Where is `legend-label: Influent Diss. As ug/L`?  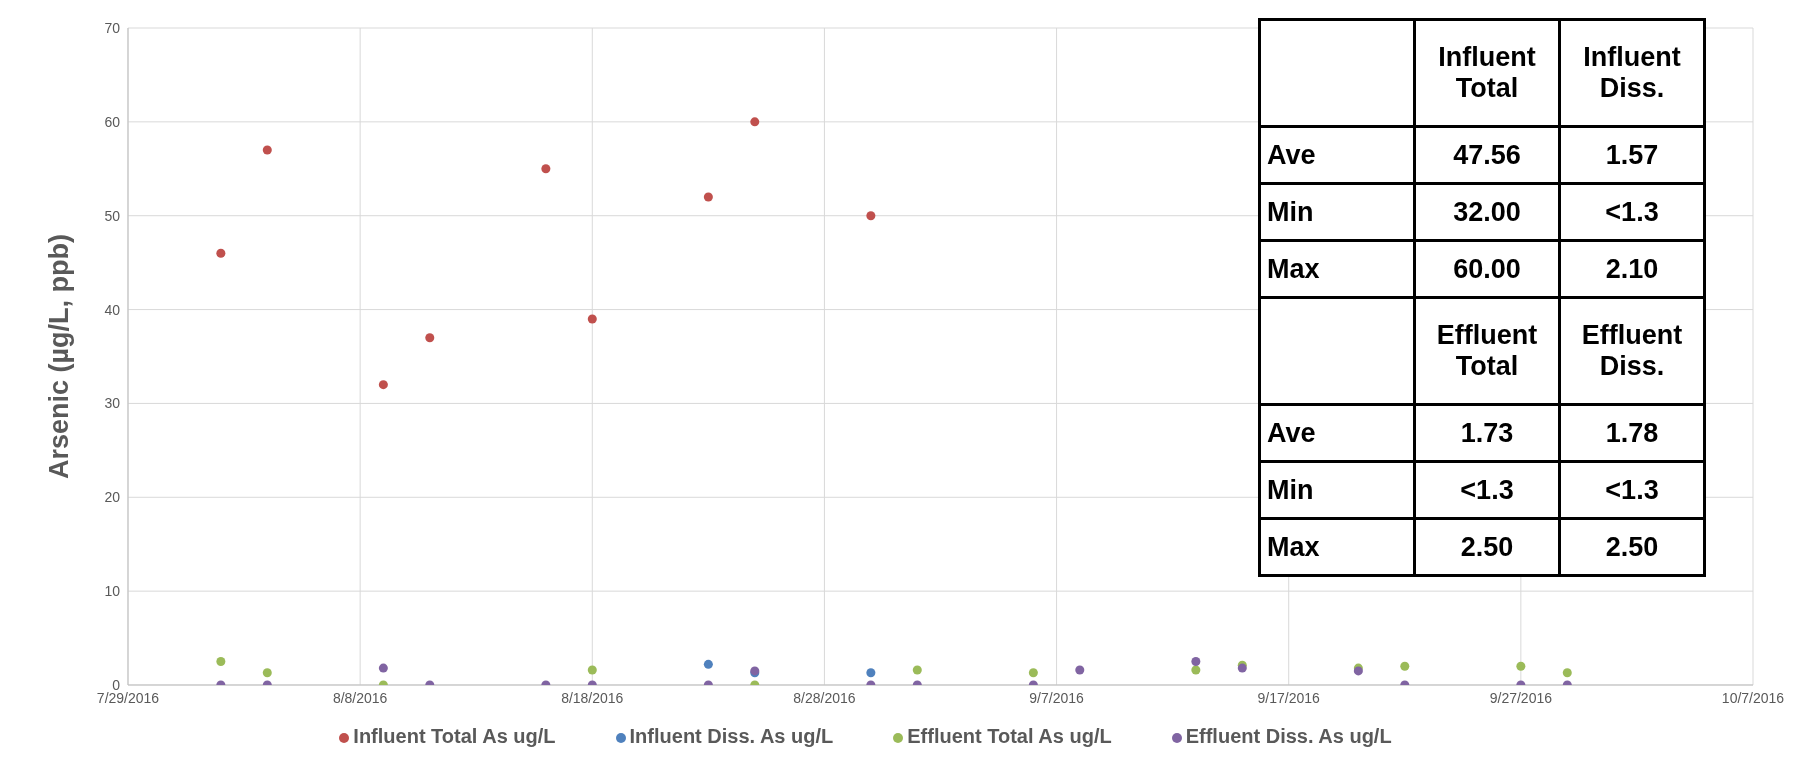
legend-label: Influent Diss. As ug/L is located at coordinates (731, 736).